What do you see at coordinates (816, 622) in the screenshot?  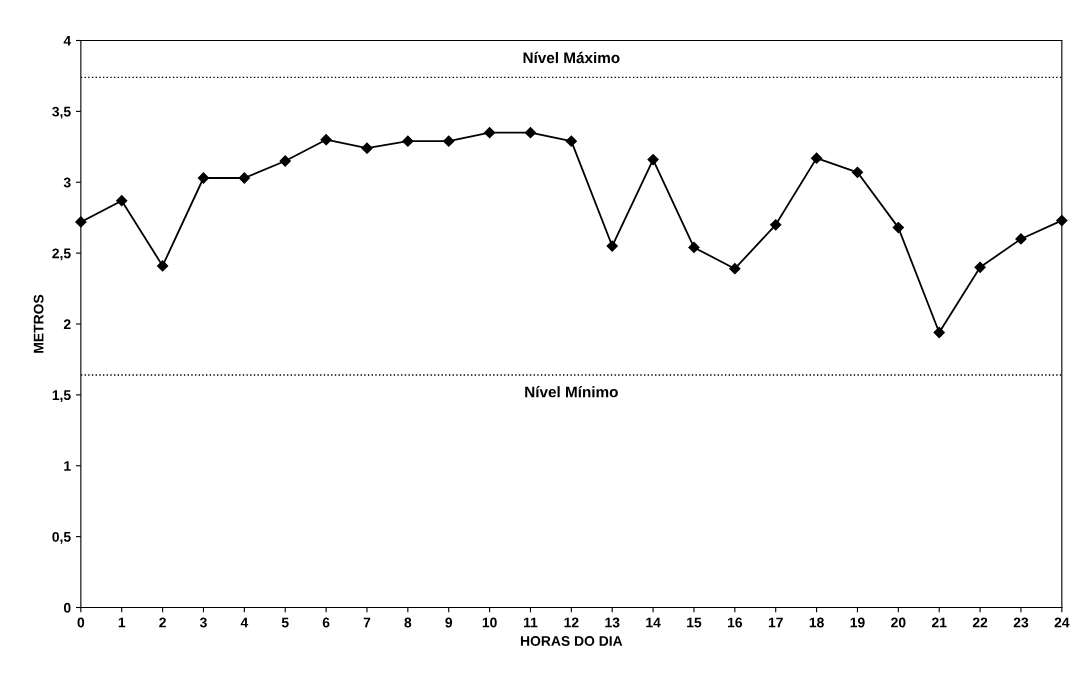 I see `x-tick-label: 18` at bounding box center [816, 622].